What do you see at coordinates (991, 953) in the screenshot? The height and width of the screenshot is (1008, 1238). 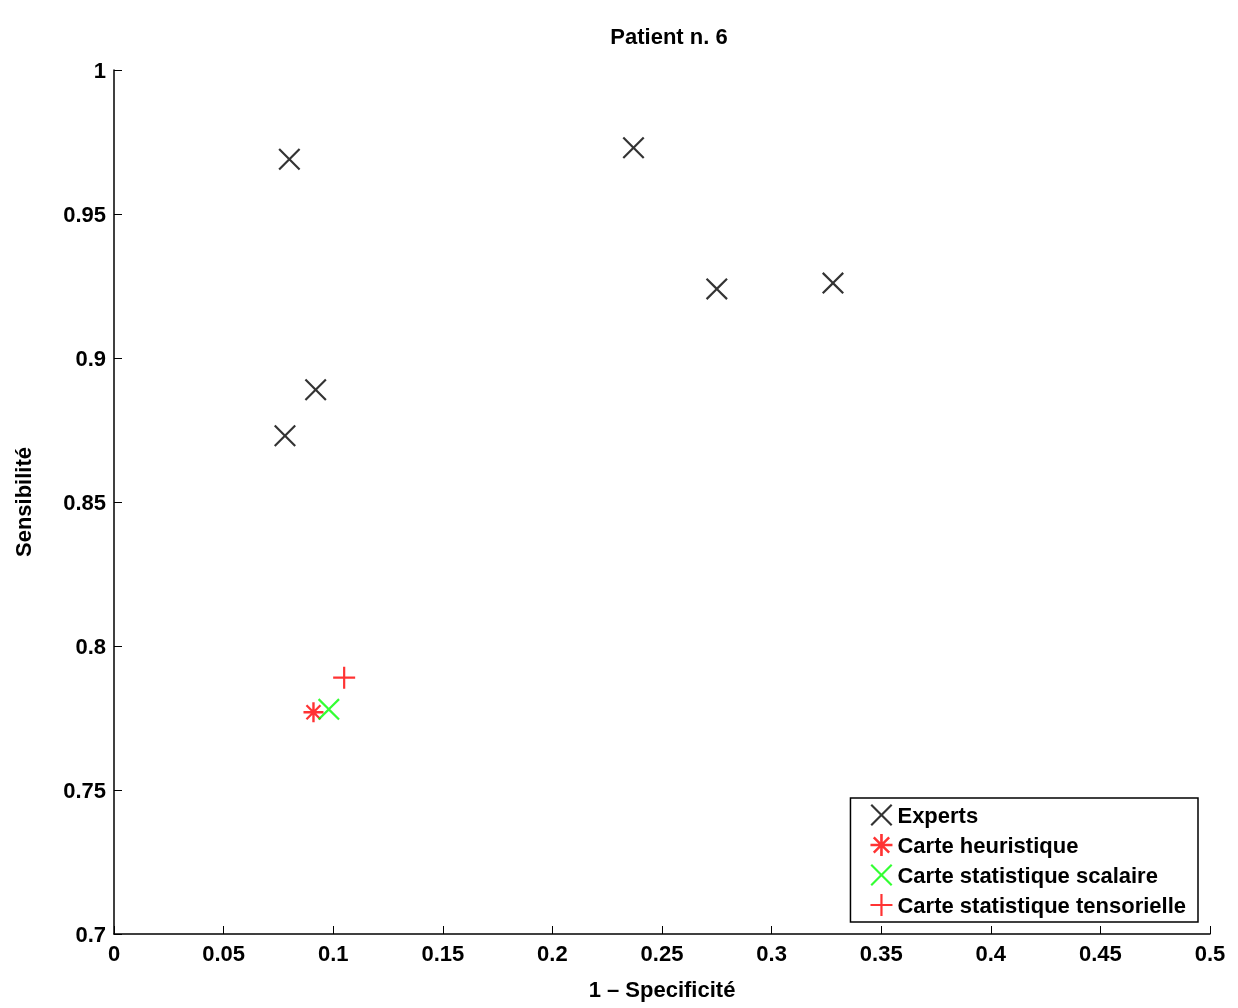 I see `x-tick-label: 0.4` at bounding box center [991, 953].